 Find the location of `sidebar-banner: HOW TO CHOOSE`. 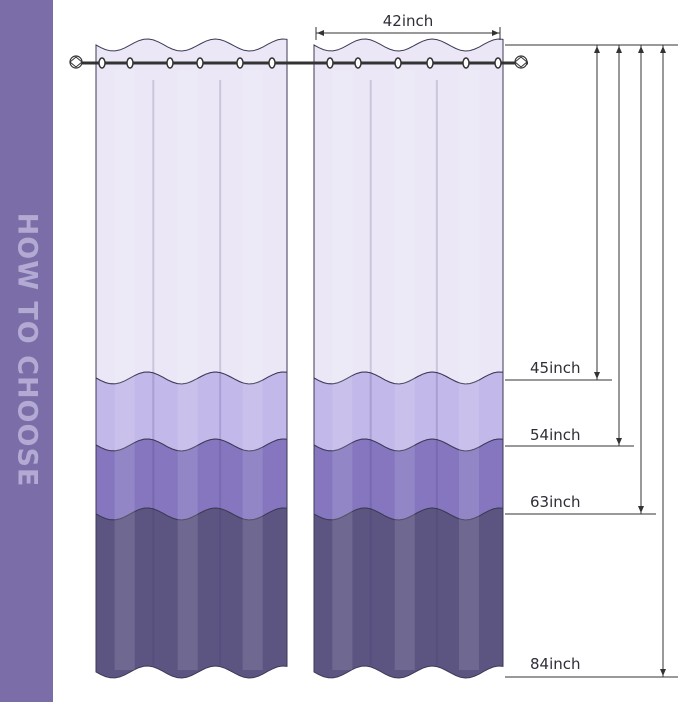

sidebar-banner: HOW TO CHOOSE is located at coordinates (26, 351).